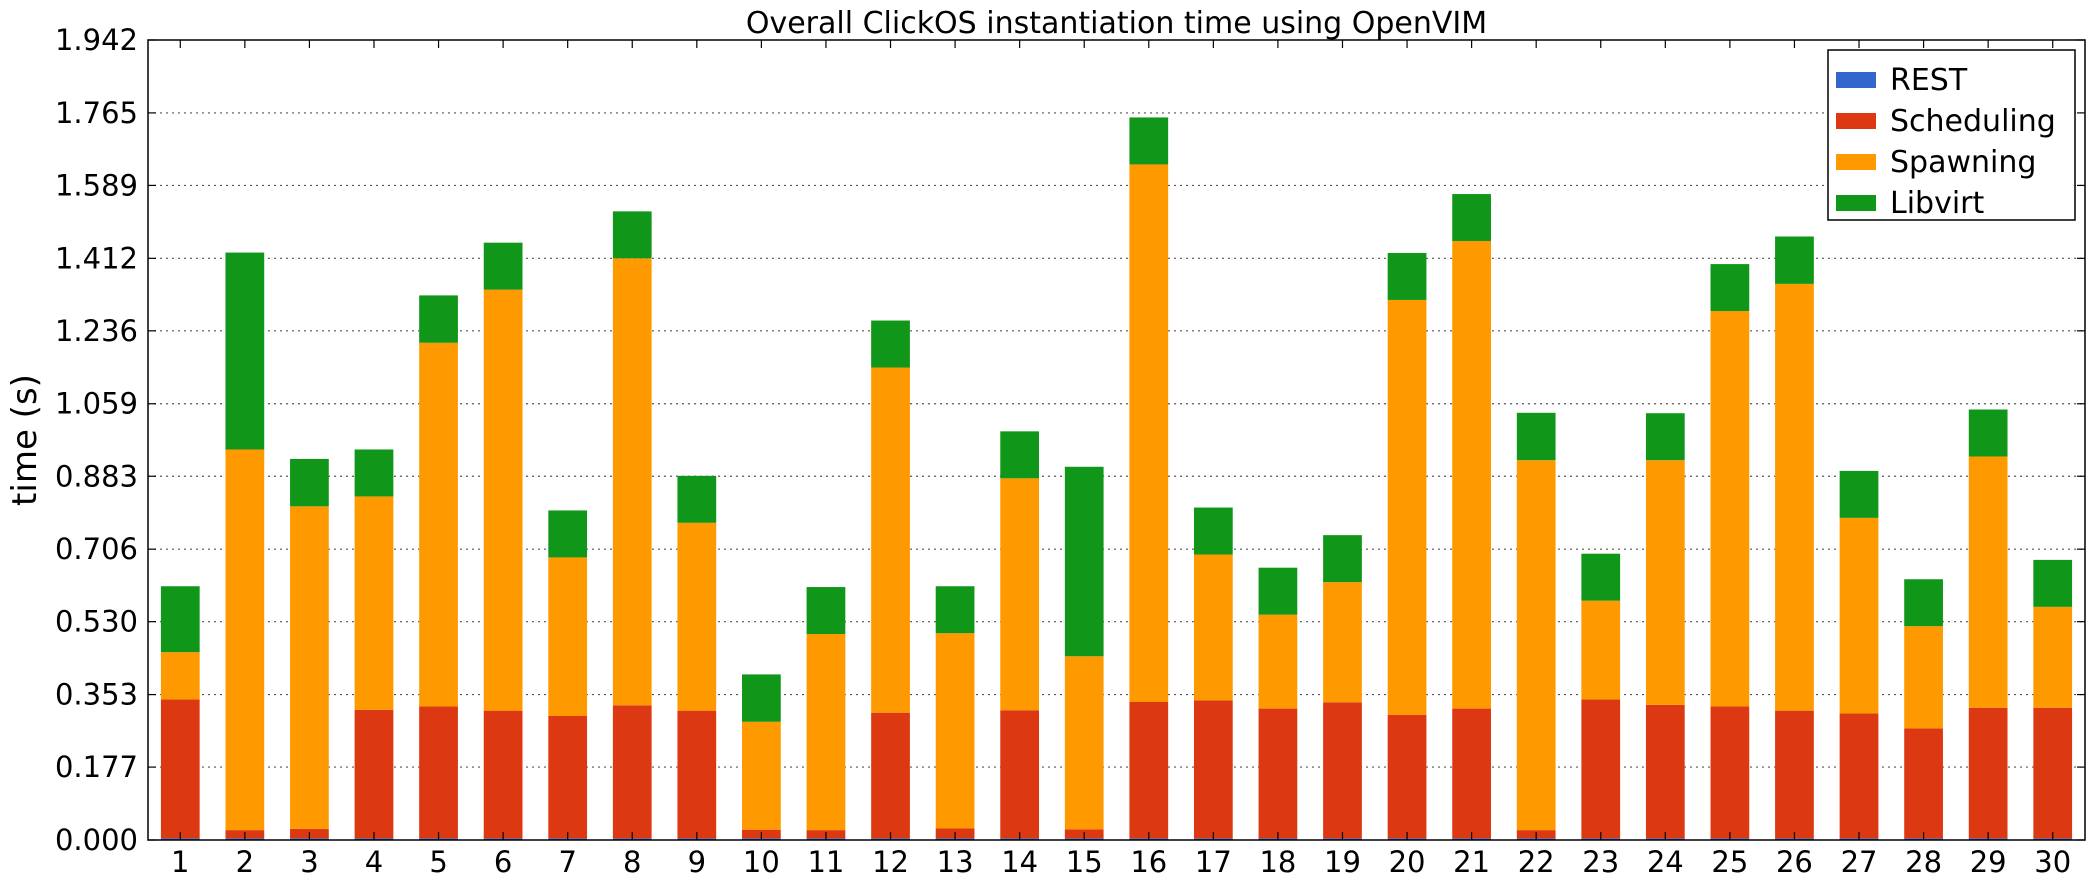 This screenshot has width=2095, height=892. What do you see at coordinates (96, 840) in the screenshot?
I see `y-tick-label: 0.000` at bounding box center [96, 840].